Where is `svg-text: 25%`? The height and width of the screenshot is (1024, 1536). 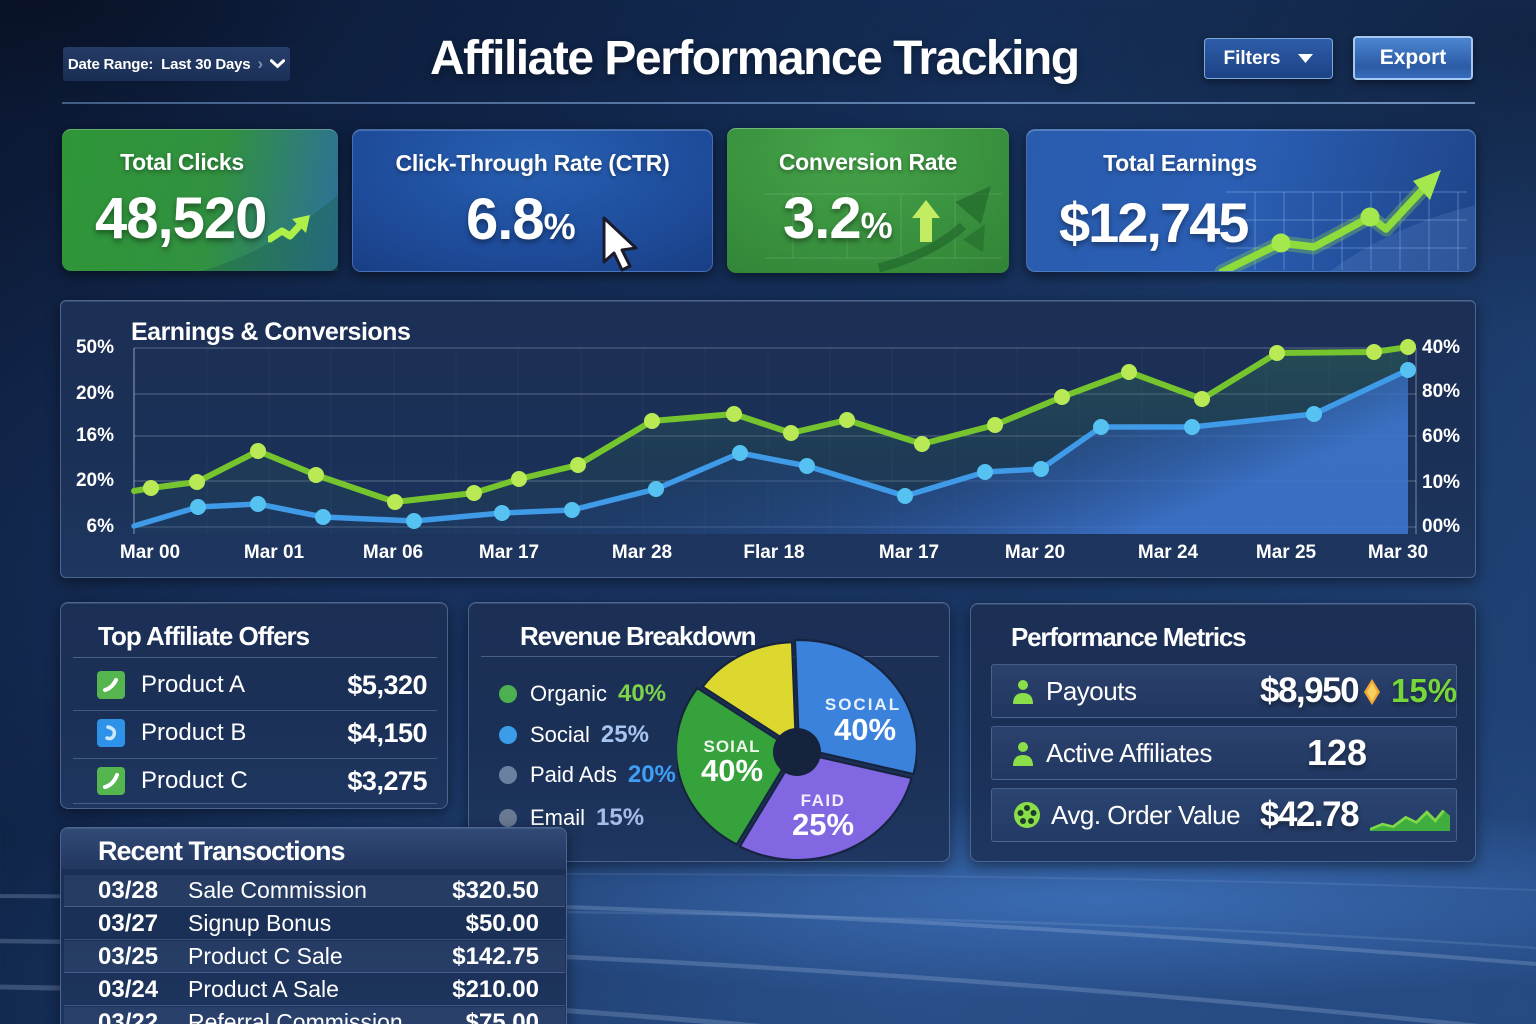 svg-text: 25% is located at coordinates (823, 824).